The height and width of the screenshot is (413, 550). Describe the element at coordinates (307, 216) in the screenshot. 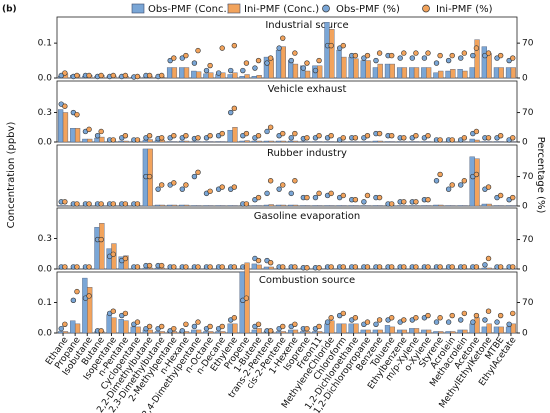

I see `panel-title: Gasoline evaporation` at that location.